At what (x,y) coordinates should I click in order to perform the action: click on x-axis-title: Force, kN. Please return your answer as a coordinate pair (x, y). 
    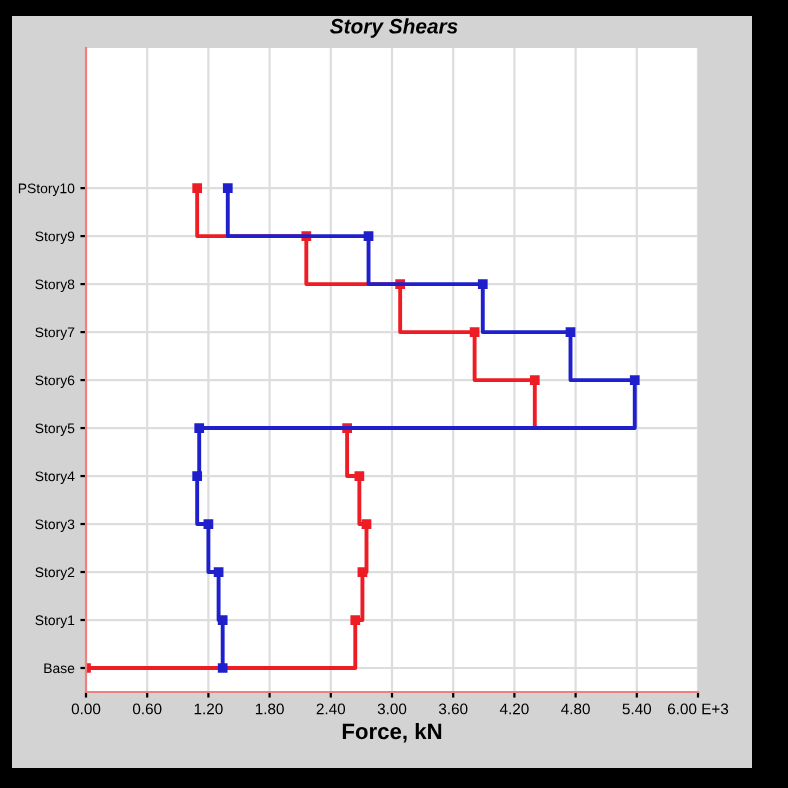
    Looking at the image, I should click on (392, 732).